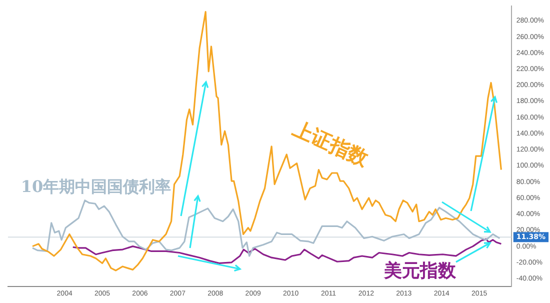 This screenshot has height=303, width=550. What do you see at coordinates (96, 186) in the screenshot?
I see `series-label: 10年期中国国债利率` at bounding box center [96, 186].